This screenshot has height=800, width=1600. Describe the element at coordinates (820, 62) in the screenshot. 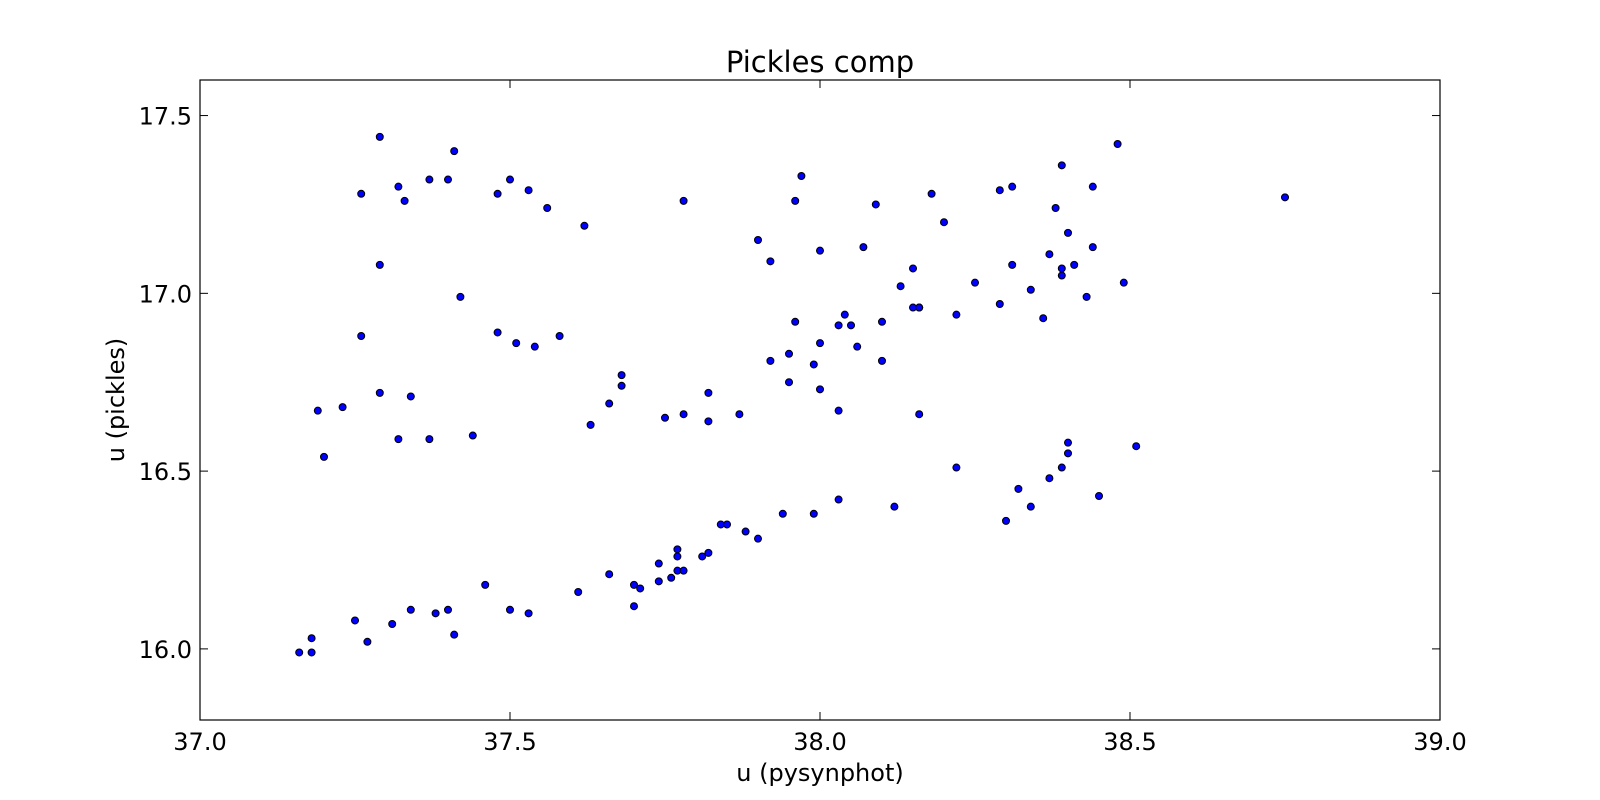

I see `chart-title: Pickles comp` at that location.